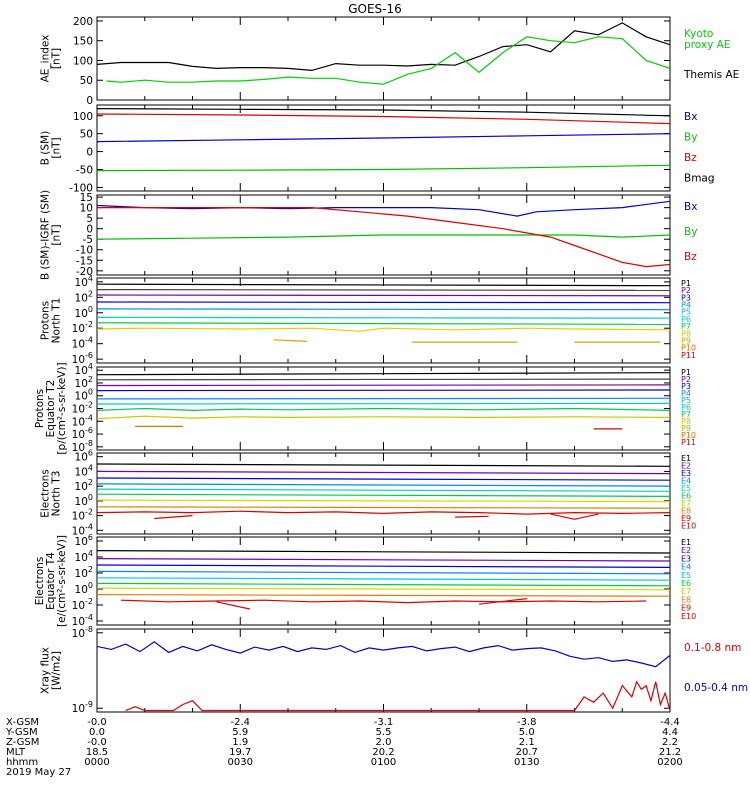 This screenshot has height=800, width=750. I want to click on ephemeris-value: -2.4, so click(240, 722).